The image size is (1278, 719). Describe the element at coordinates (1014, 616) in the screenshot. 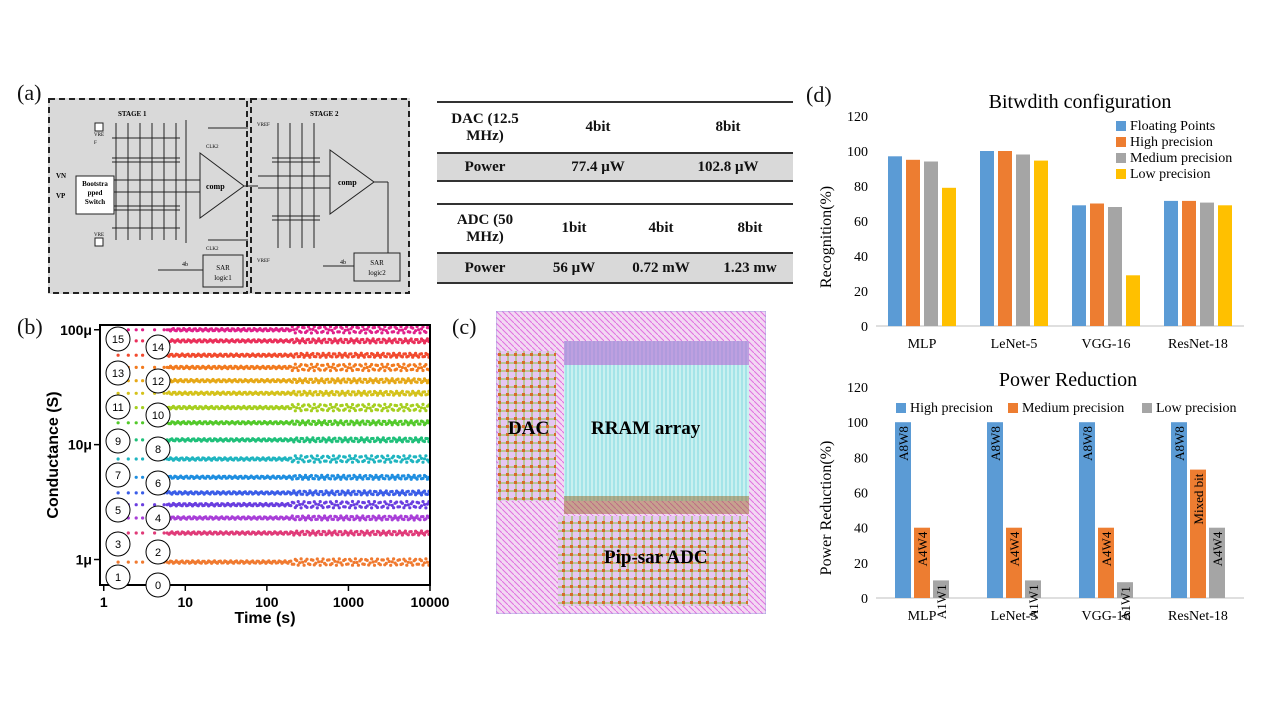

I see `x-tick-label: LeNet-5` at that location.